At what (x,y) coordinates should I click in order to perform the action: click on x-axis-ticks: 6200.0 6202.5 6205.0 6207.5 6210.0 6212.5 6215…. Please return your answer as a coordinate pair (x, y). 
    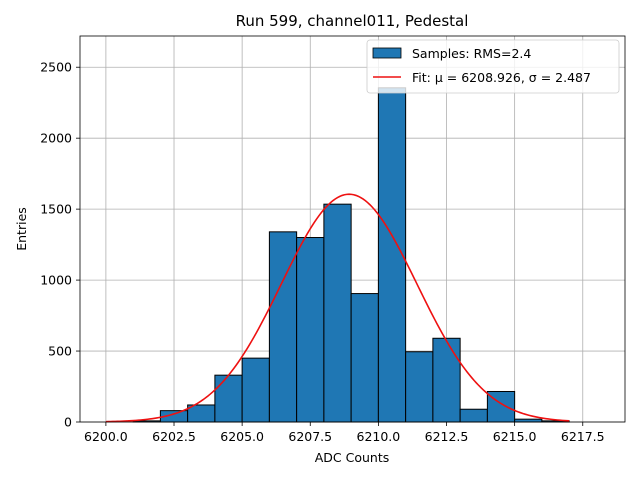
    Looking at the image, I should click on (344, 433).